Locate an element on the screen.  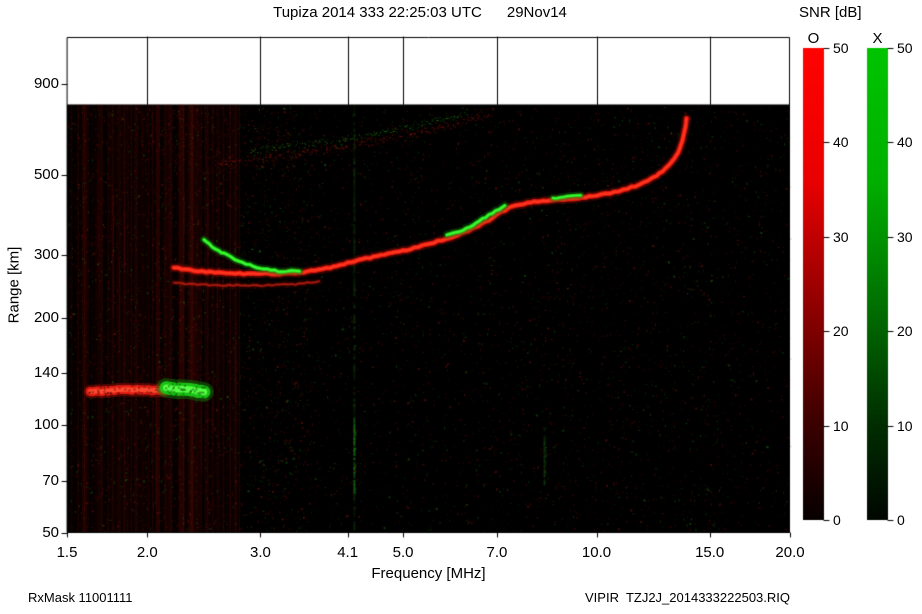
x-tick-label: 2.0 is located at coordinates (147, 552).